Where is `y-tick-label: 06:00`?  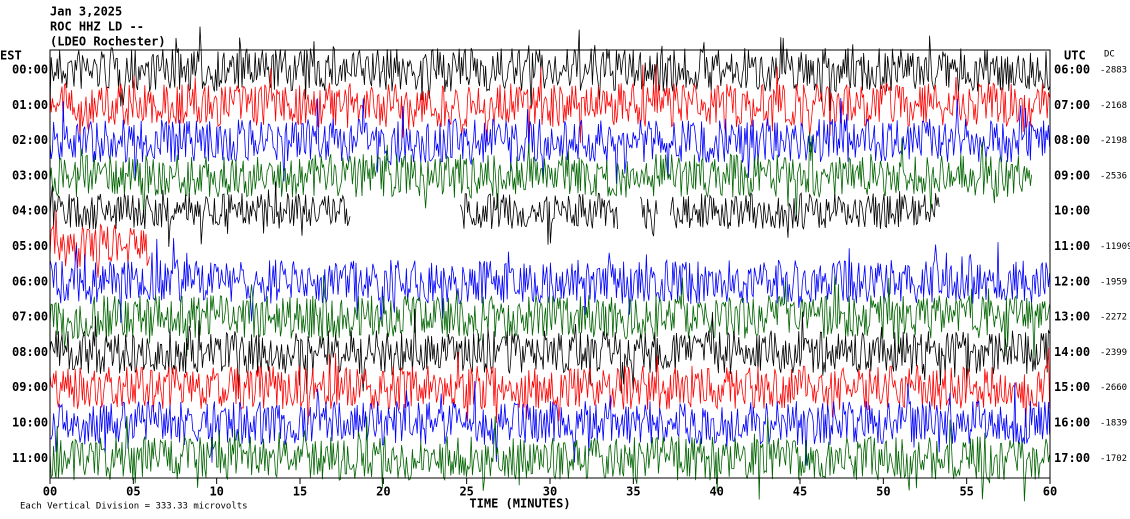 y-tick-label: 06:00 is located at coordinates (30, 281).